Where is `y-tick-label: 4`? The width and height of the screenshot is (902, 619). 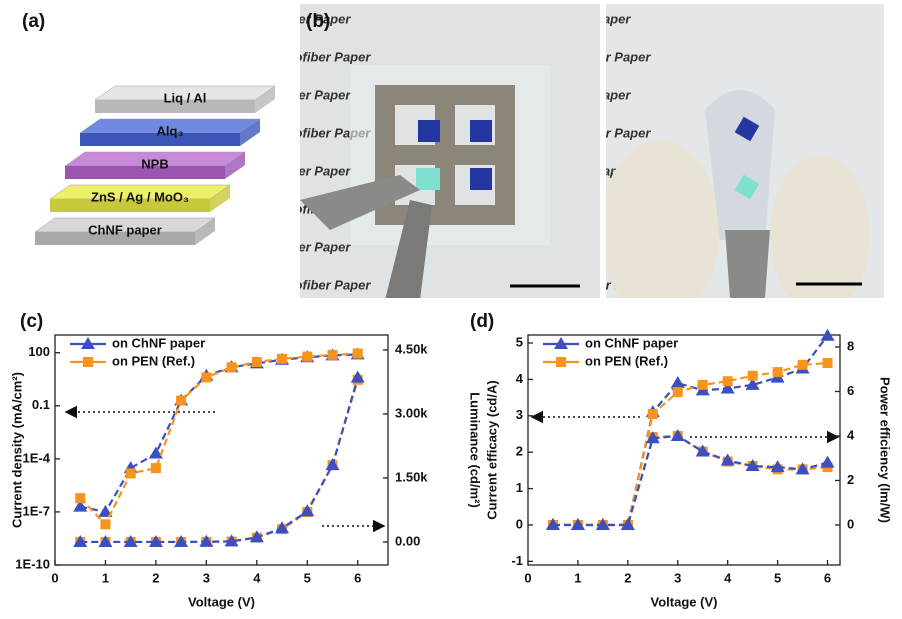
y-tick-label: 4 is located at coordinates (520, 378).